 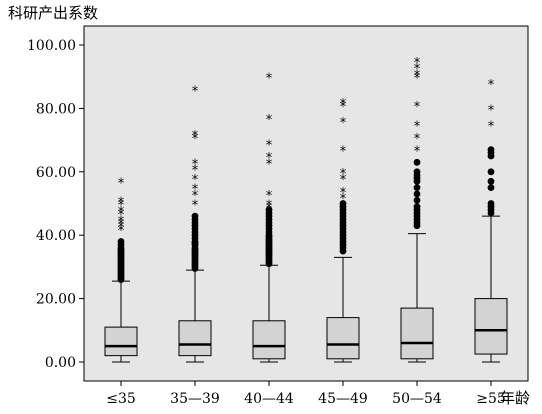 What do you see at coordinates (121, 399) in the screenshot?
I see `x-tick-label: ≤35` at bounding box center [121, 399].